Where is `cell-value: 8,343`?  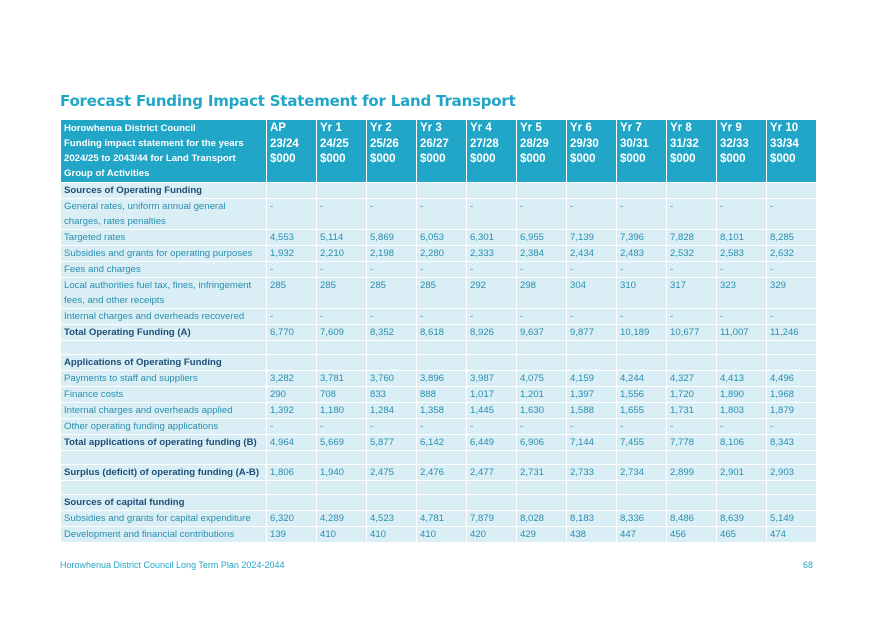 cell-value: 8,343 is located at coordinates (791, 442).